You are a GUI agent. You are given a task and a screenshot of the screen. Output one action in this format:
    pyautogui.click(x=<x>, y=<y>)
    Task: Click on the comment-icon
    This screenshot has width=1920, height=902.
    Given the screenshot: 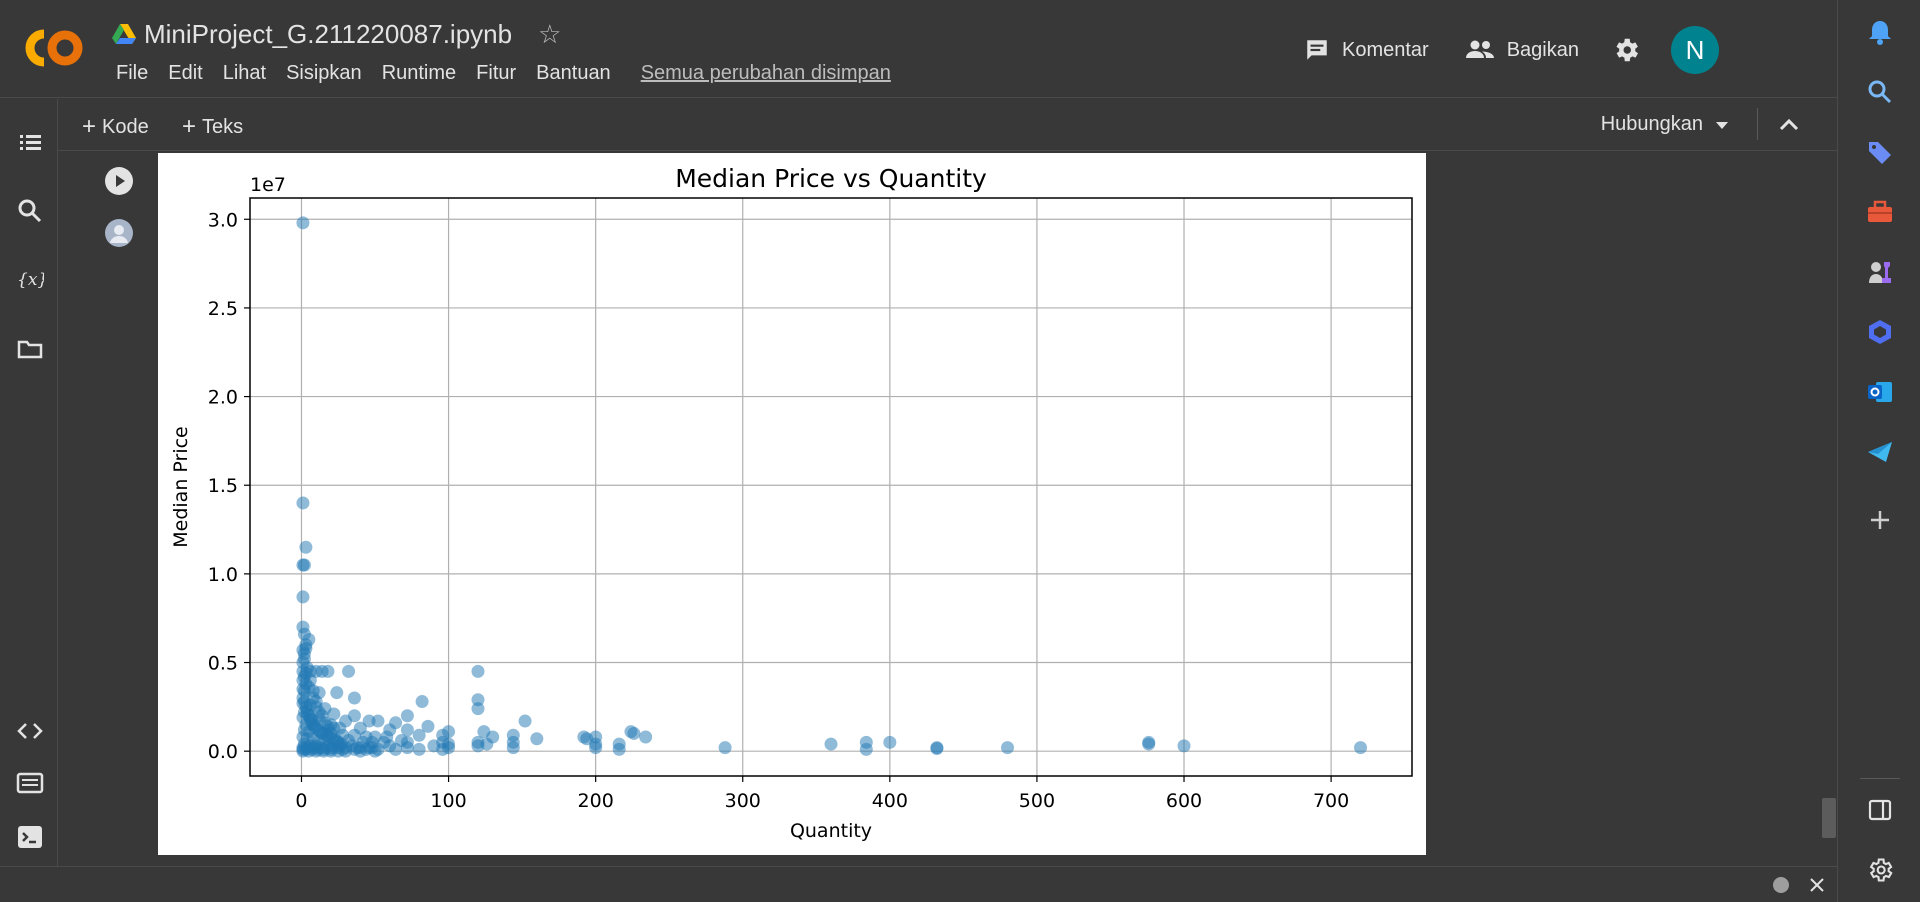 What is the action you would take?
    pyautogui.click(x=1317, y=50)
    